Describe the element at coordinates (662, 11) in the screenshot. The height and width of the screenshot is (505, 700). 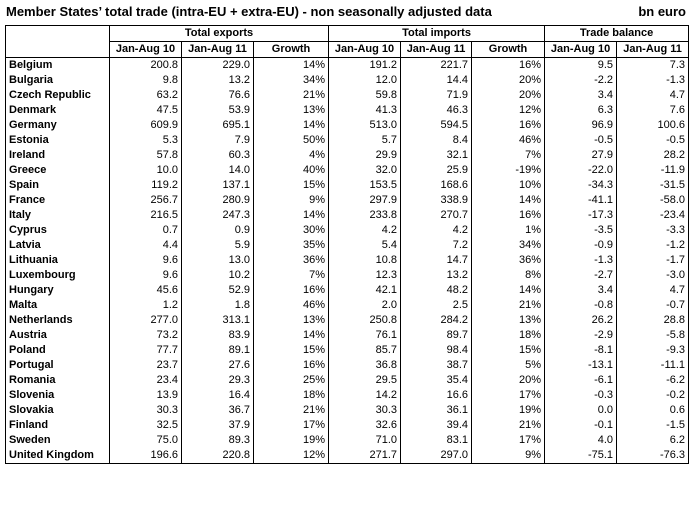
I see `unit-label: bn euro` at that location.